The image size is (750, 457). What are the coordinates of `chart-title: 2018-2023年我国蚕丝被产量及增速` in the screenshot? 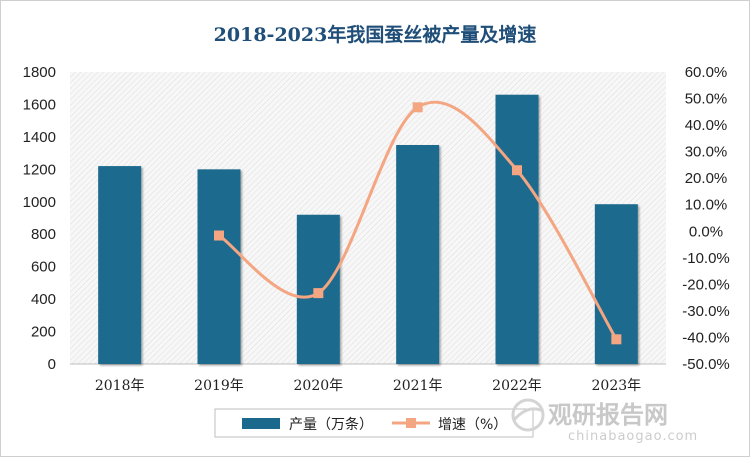 It's located at (375, 35).